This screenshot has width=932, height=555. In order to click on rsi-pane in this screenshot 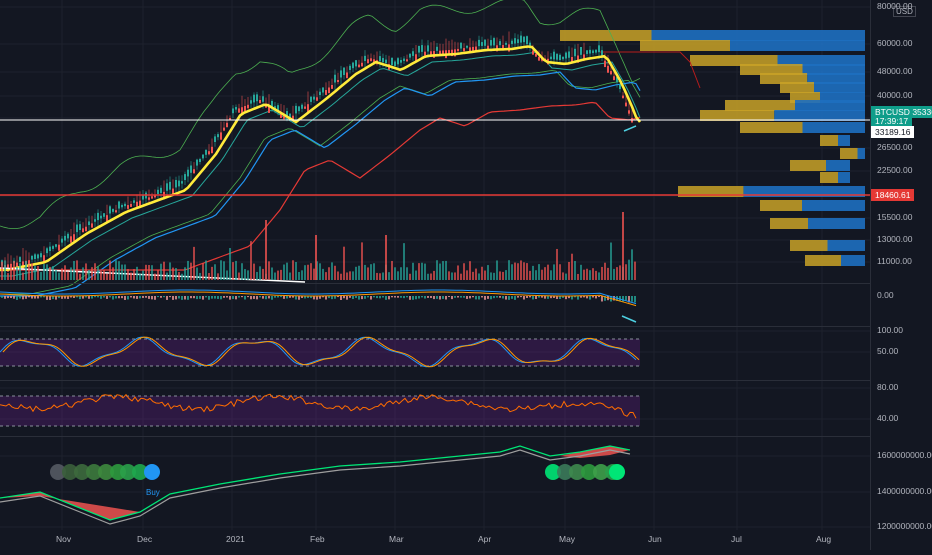, I will do `click(320, 410)`.